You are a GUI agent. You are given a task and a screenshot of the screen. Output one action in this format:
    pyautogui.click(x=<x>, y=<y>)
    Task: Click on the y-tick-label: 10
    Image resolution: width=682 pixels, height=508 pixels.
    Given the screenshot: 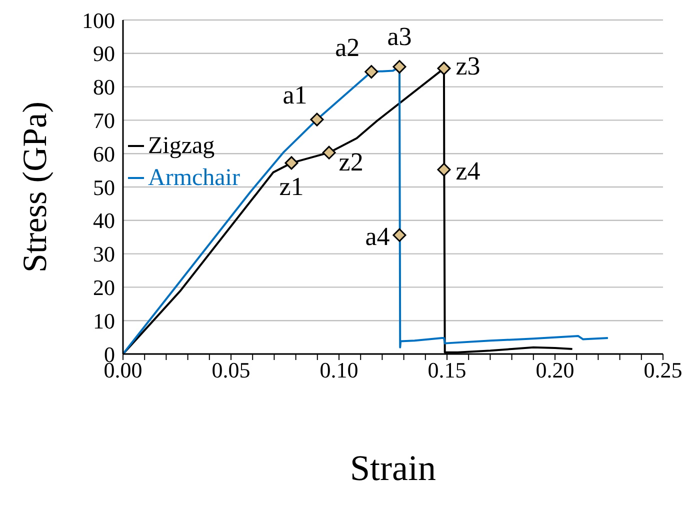 What is the action you would take?
    pyautogui.click(x=104, y=321)
    